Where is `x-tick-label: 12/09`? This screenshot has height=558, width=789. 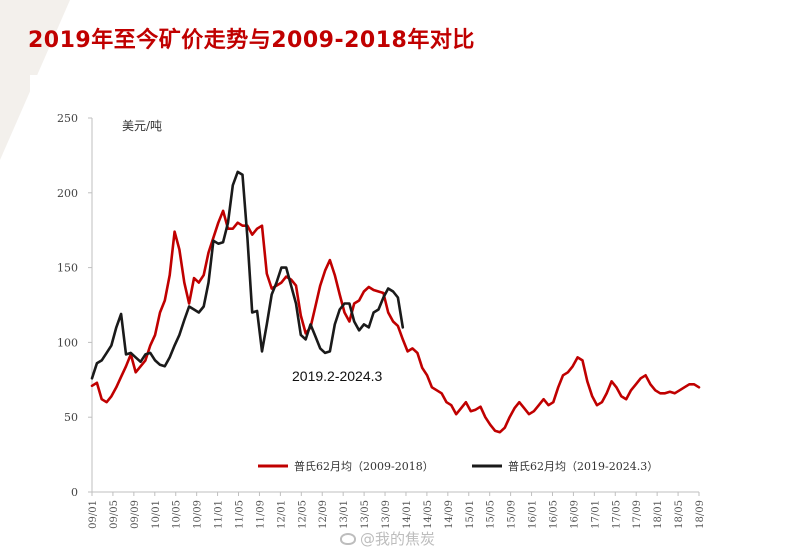
x-tick-label: 12/09 is located at coordinates (323, 514).